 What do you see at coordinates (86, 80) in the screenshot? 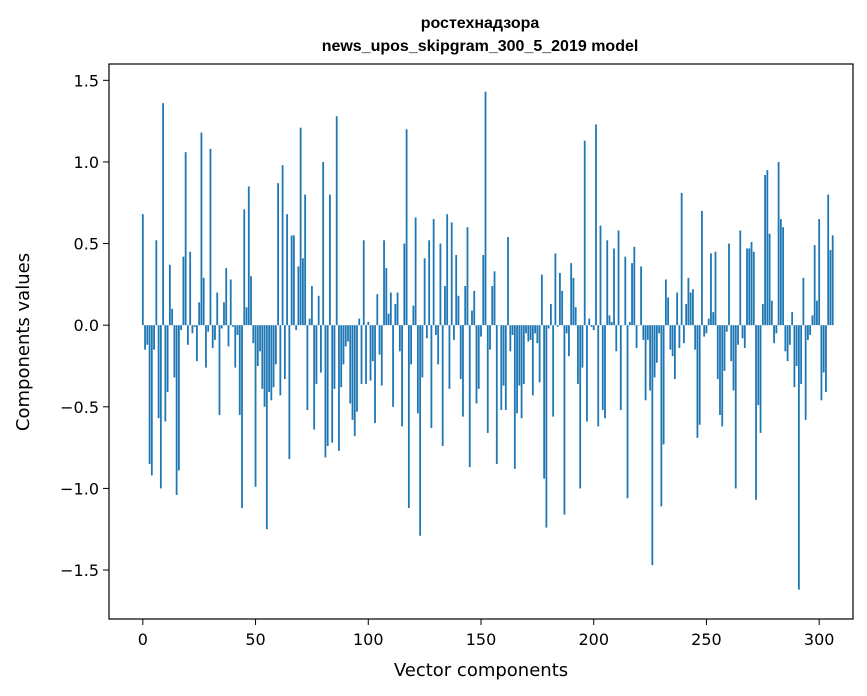
I see `y-tick-label: 1.5` at bounding box center [86, 80].